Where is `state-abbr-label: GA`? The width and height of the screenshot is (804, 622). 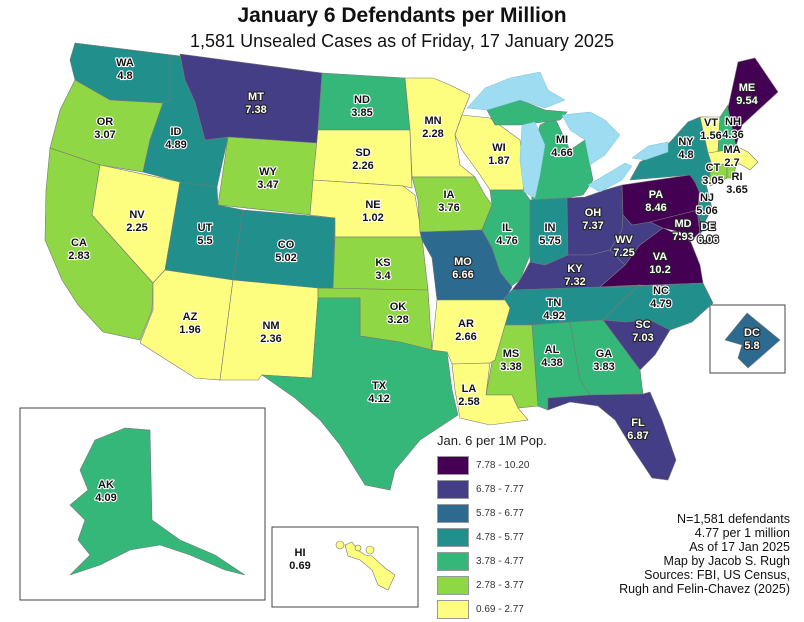 state-abbr-label: GA is located at coordinates (604, 354).